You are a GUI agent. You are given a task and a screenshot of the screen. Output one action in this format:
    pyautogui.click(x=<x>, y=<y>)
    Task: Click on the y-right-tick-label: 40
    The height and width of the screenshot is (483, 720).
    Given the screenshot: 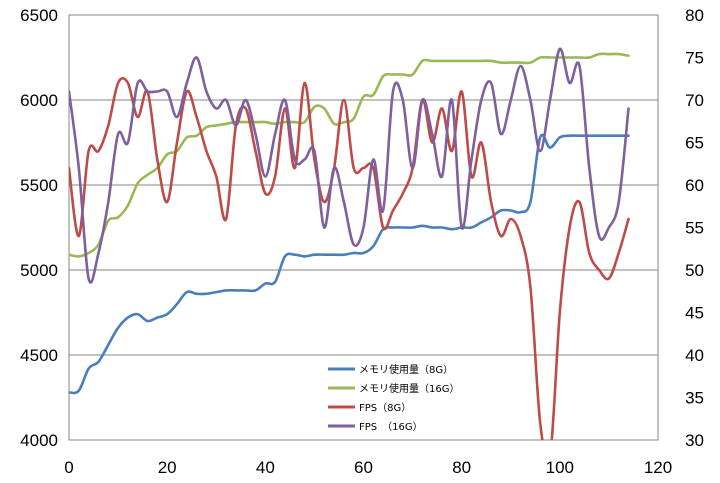 What is the action you would take?
    pyautogui.click(x=694, y=355)
    